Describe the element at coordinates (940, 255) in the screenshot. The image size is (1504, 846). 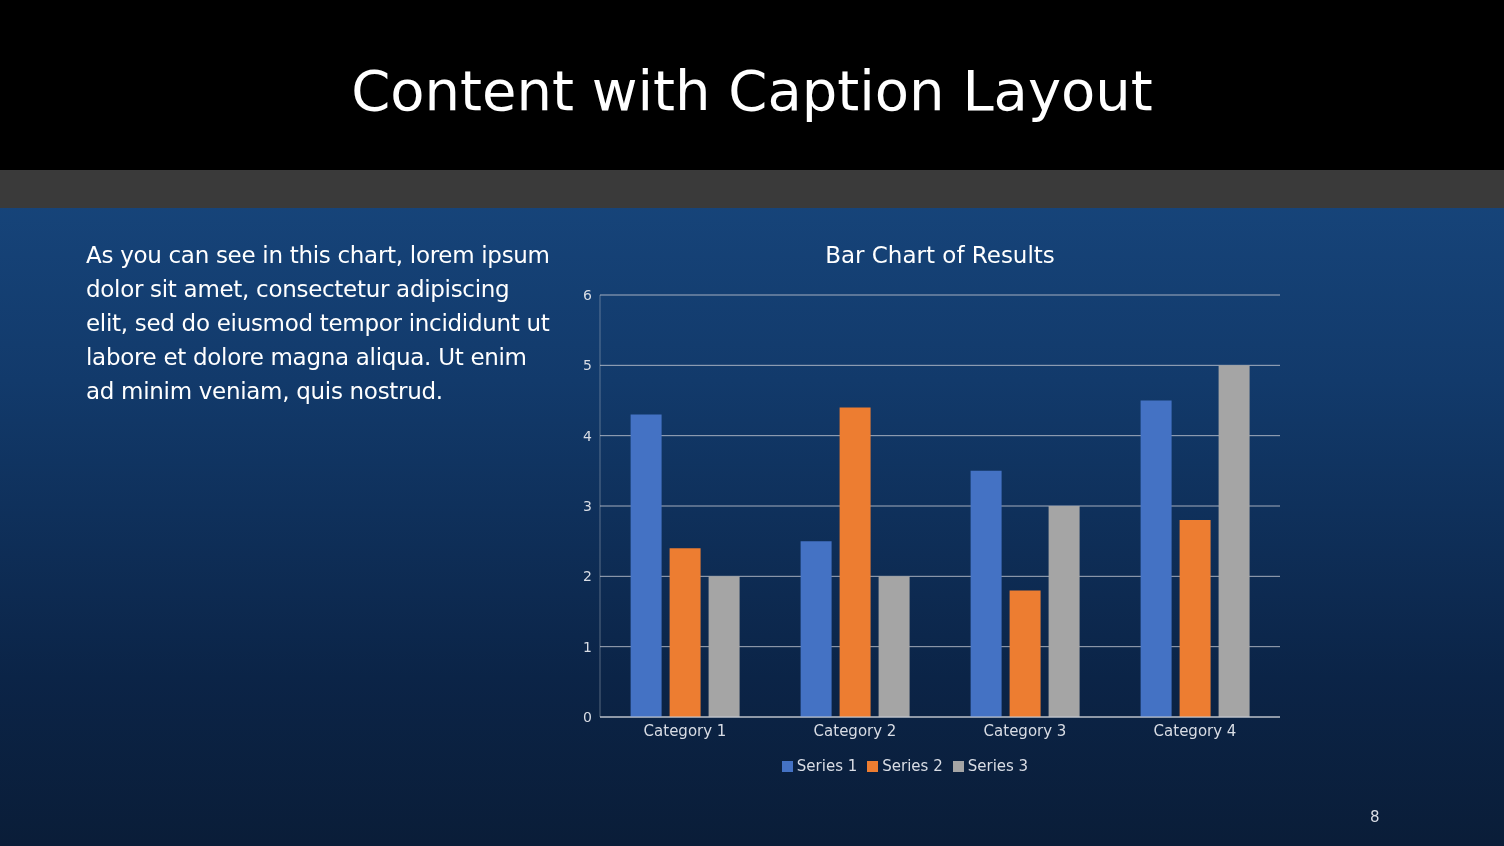
I see `chart-title: Bar Chart of Results` at that location.